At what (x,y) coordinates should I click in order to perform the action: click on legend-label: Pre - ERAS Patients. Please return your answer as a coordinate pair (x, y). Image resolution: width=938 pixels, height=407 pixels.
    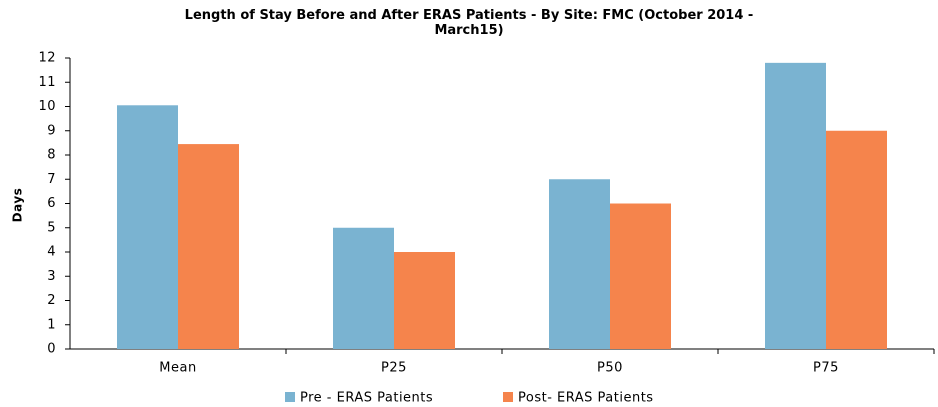
    Looking at the image, I should click on (366, 398).